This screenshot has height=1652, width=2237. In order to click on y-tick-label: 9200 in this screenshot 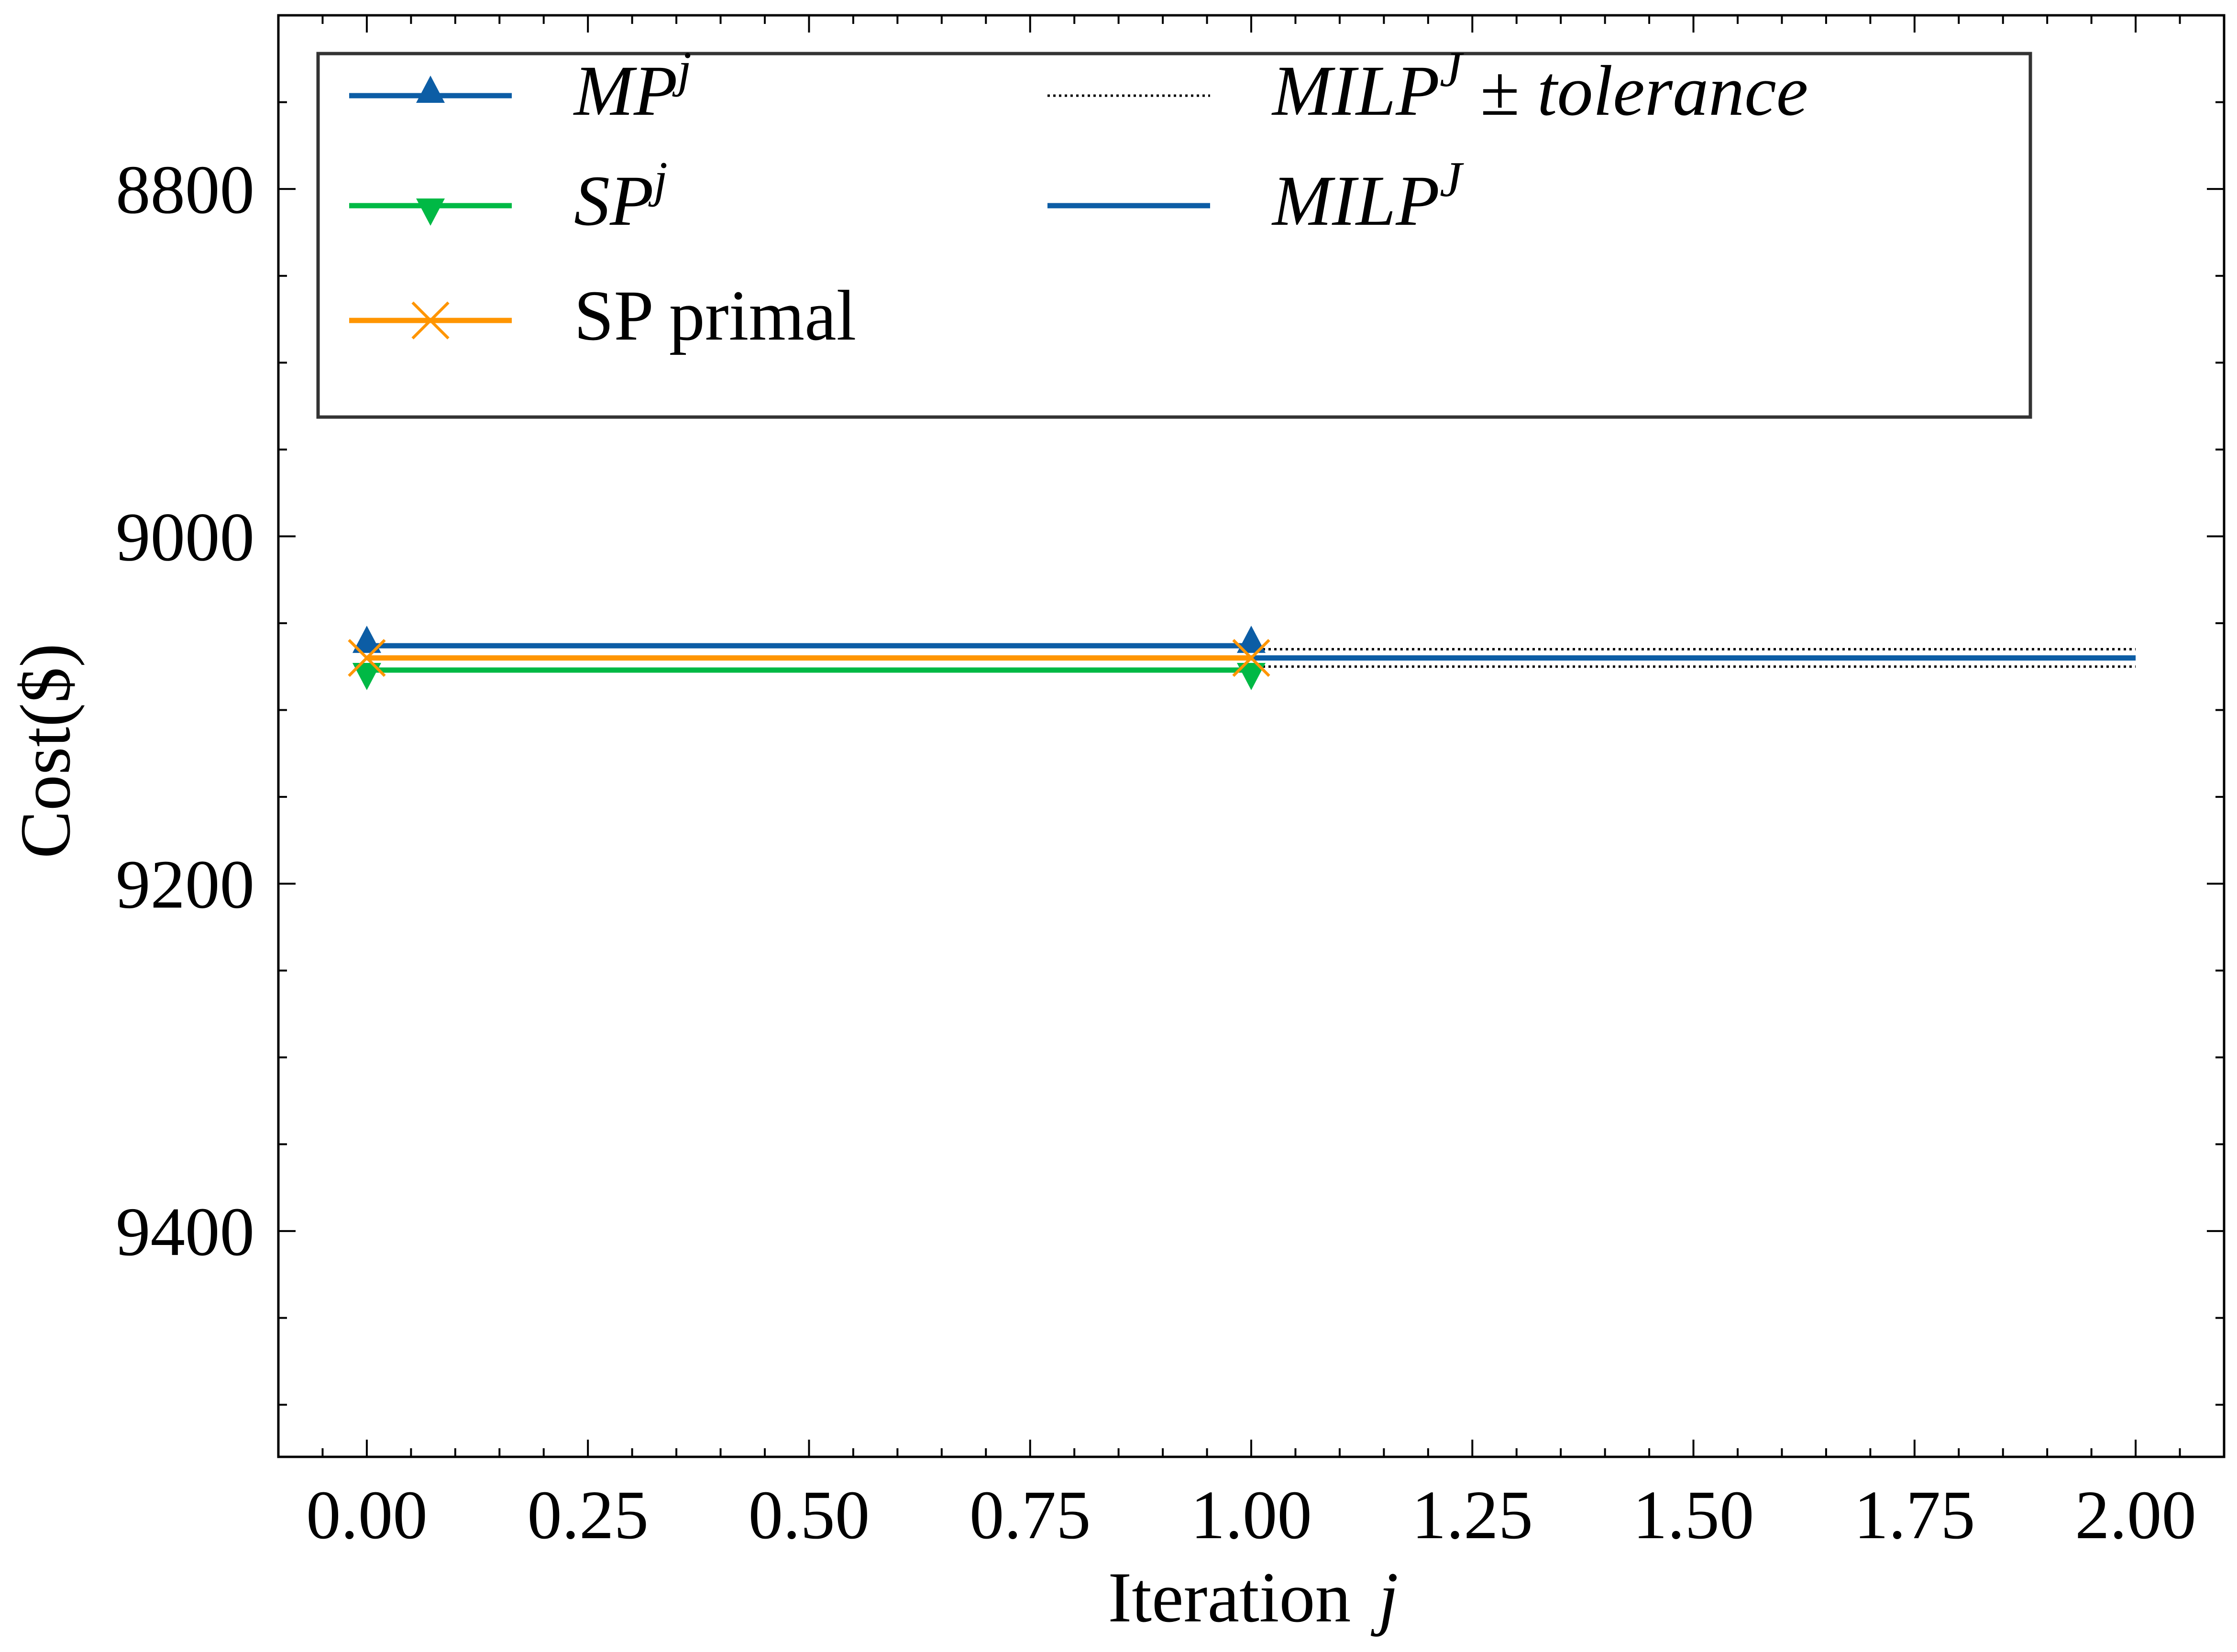, I will do `click(185, 885)`.